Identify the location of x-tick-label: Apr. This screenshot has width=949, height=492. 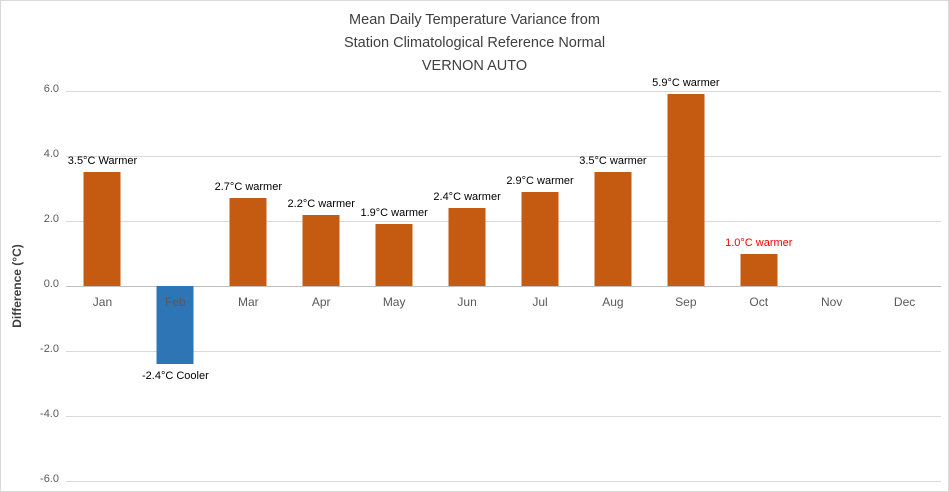
(321, 302).